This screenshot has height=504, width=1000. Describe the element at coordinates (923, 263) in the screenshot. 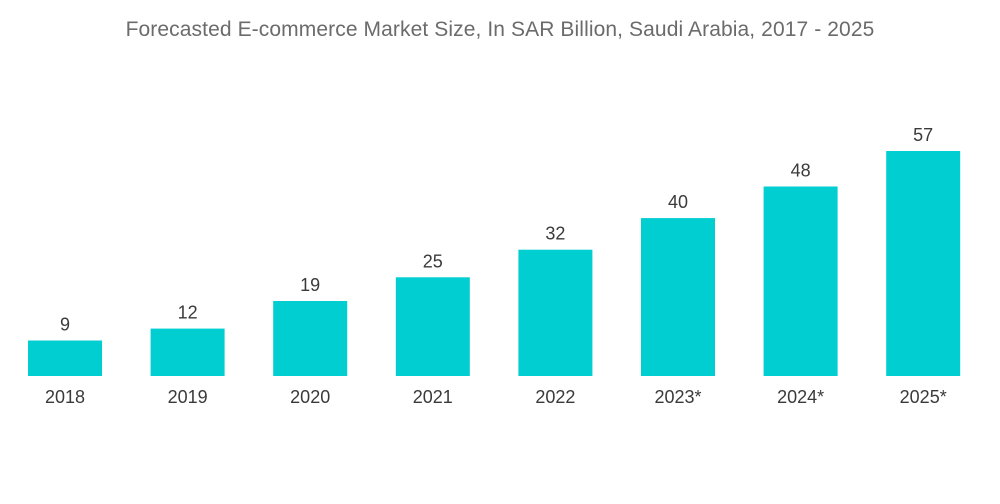

I see `bar-2025*` at that location.